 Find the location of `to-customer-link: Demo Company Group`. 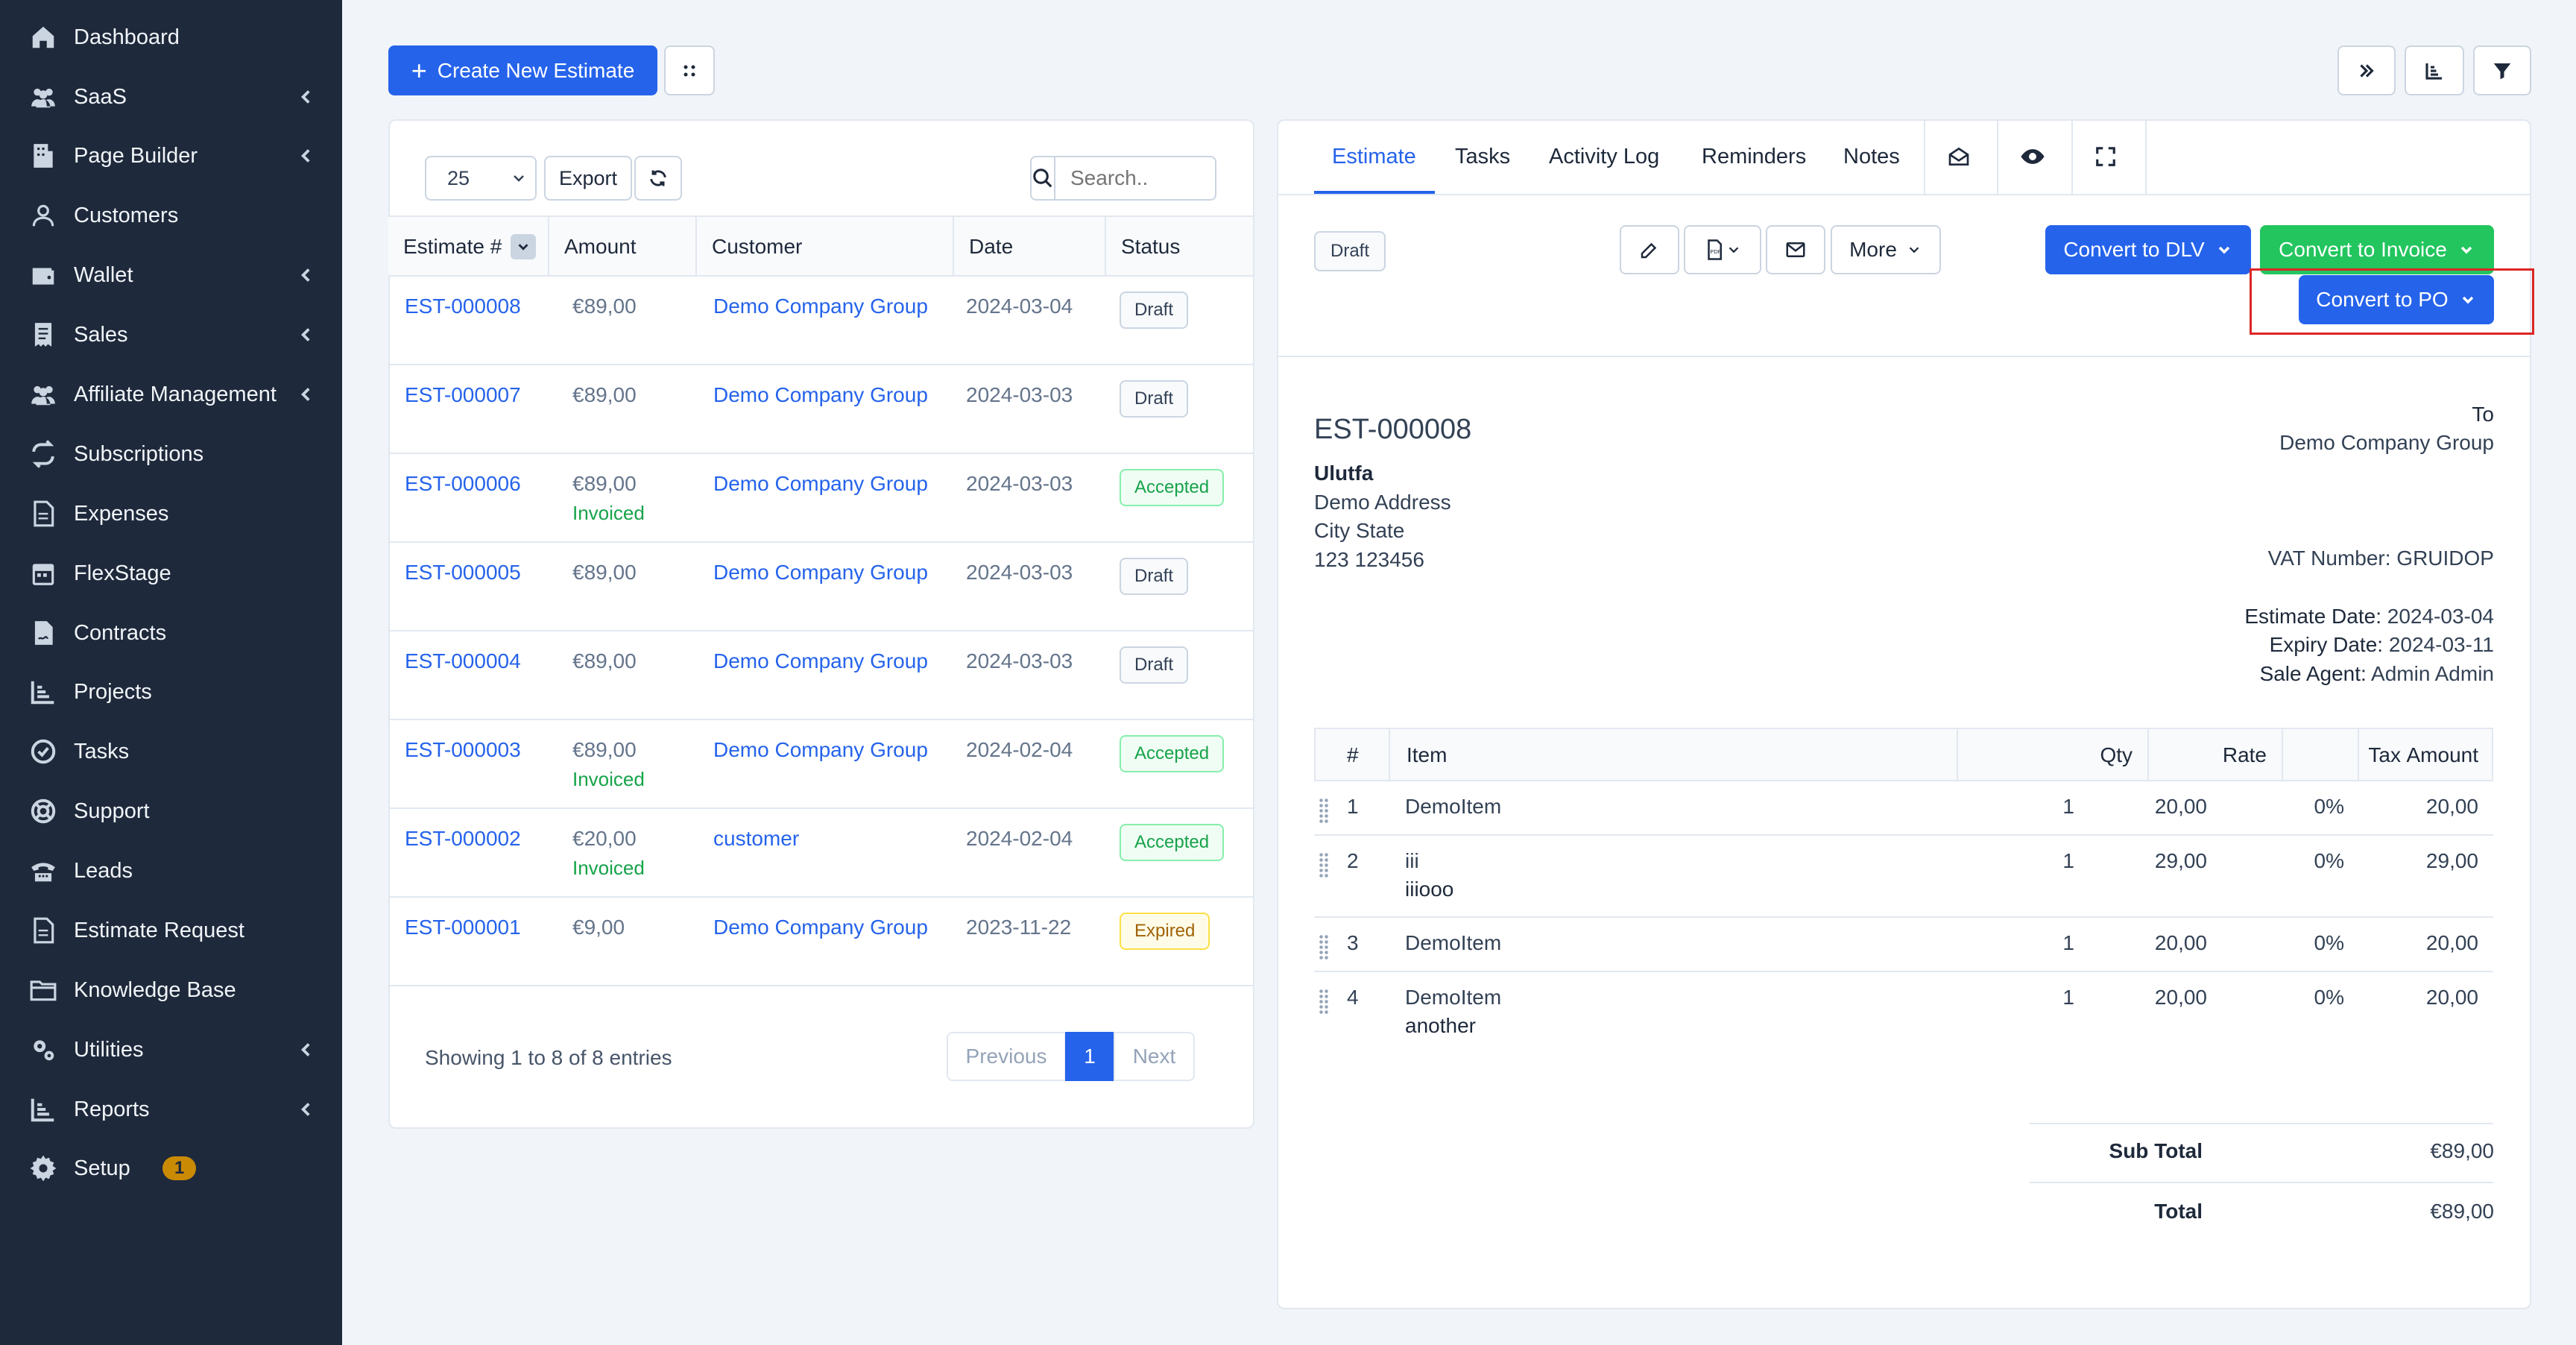

to-customer-link: Demo Company Group is located at coordinates (2386, 442).